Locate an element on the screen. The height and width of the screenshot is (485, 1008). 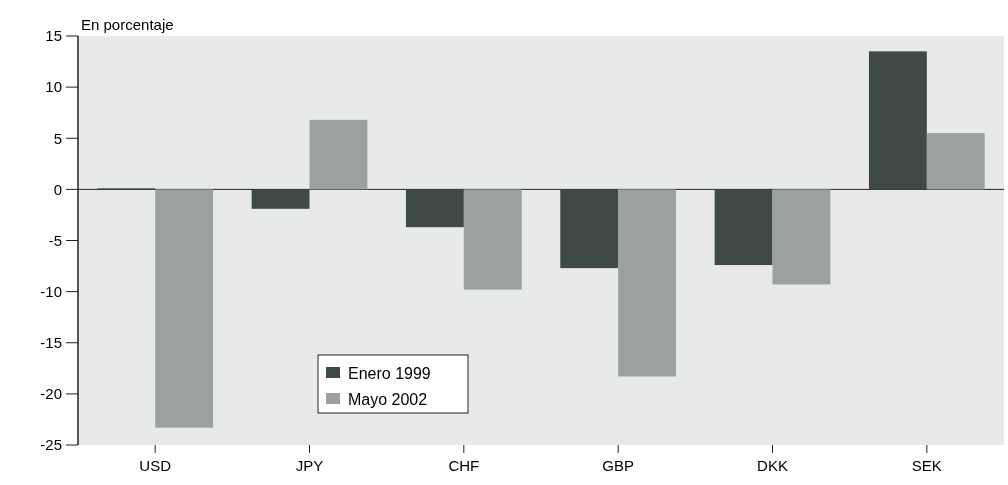
x-tick-label: SEK is located at coordinates (926, 465).